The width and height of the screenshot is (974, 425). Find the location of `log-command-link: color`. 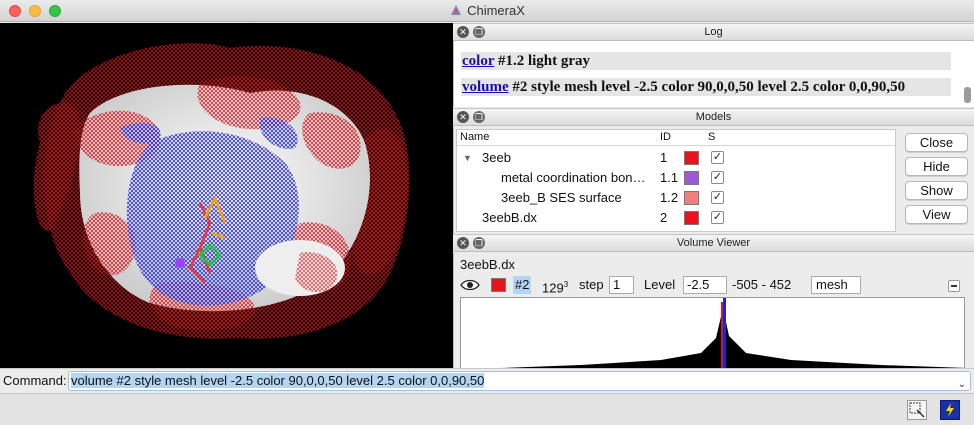

log-command-link: color is located at coordinates (478, 61).